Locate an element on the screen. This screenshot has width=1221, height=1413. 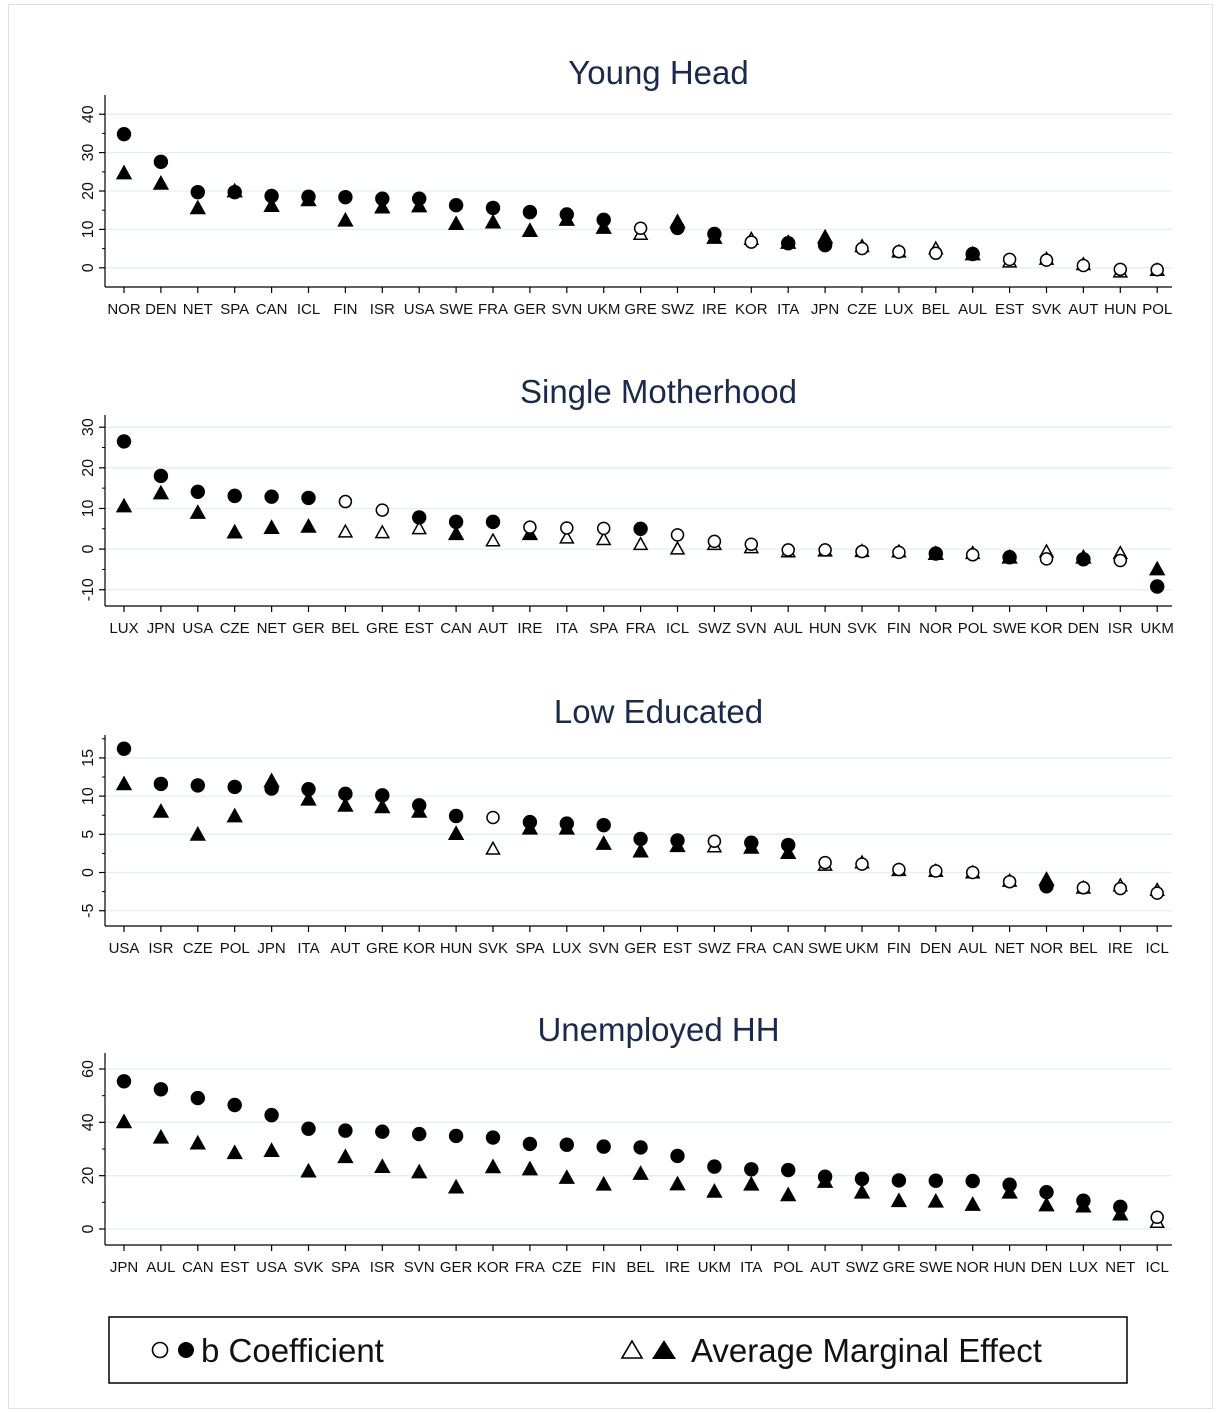
marker-circle-spa is located at coordinates (603, 528).